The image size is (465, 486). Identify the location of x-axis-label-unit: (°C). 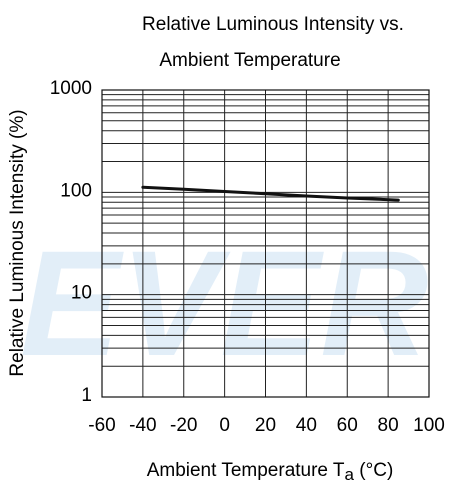
(373, 470).